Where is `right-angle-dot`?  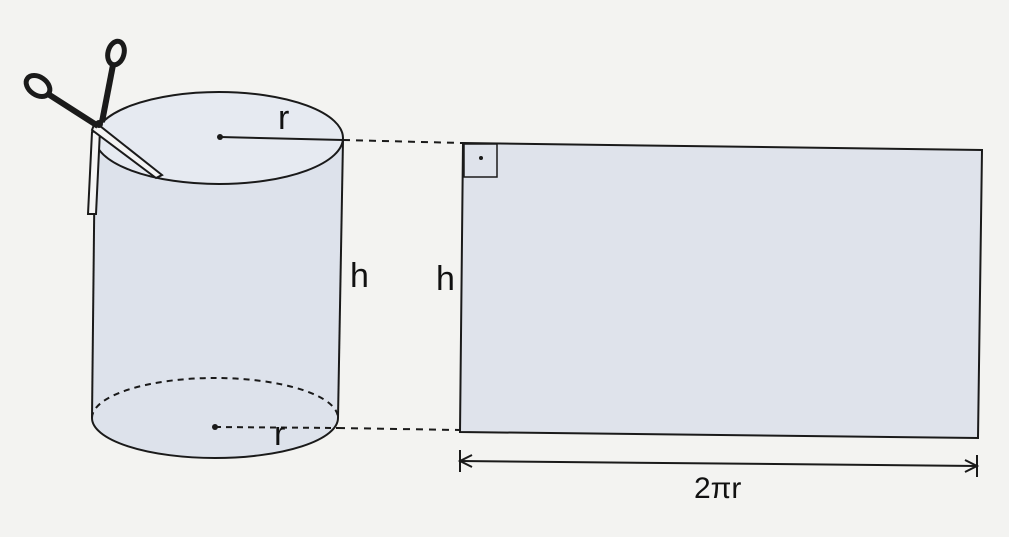 right-angle-dot is located at coordinates (481, 158).